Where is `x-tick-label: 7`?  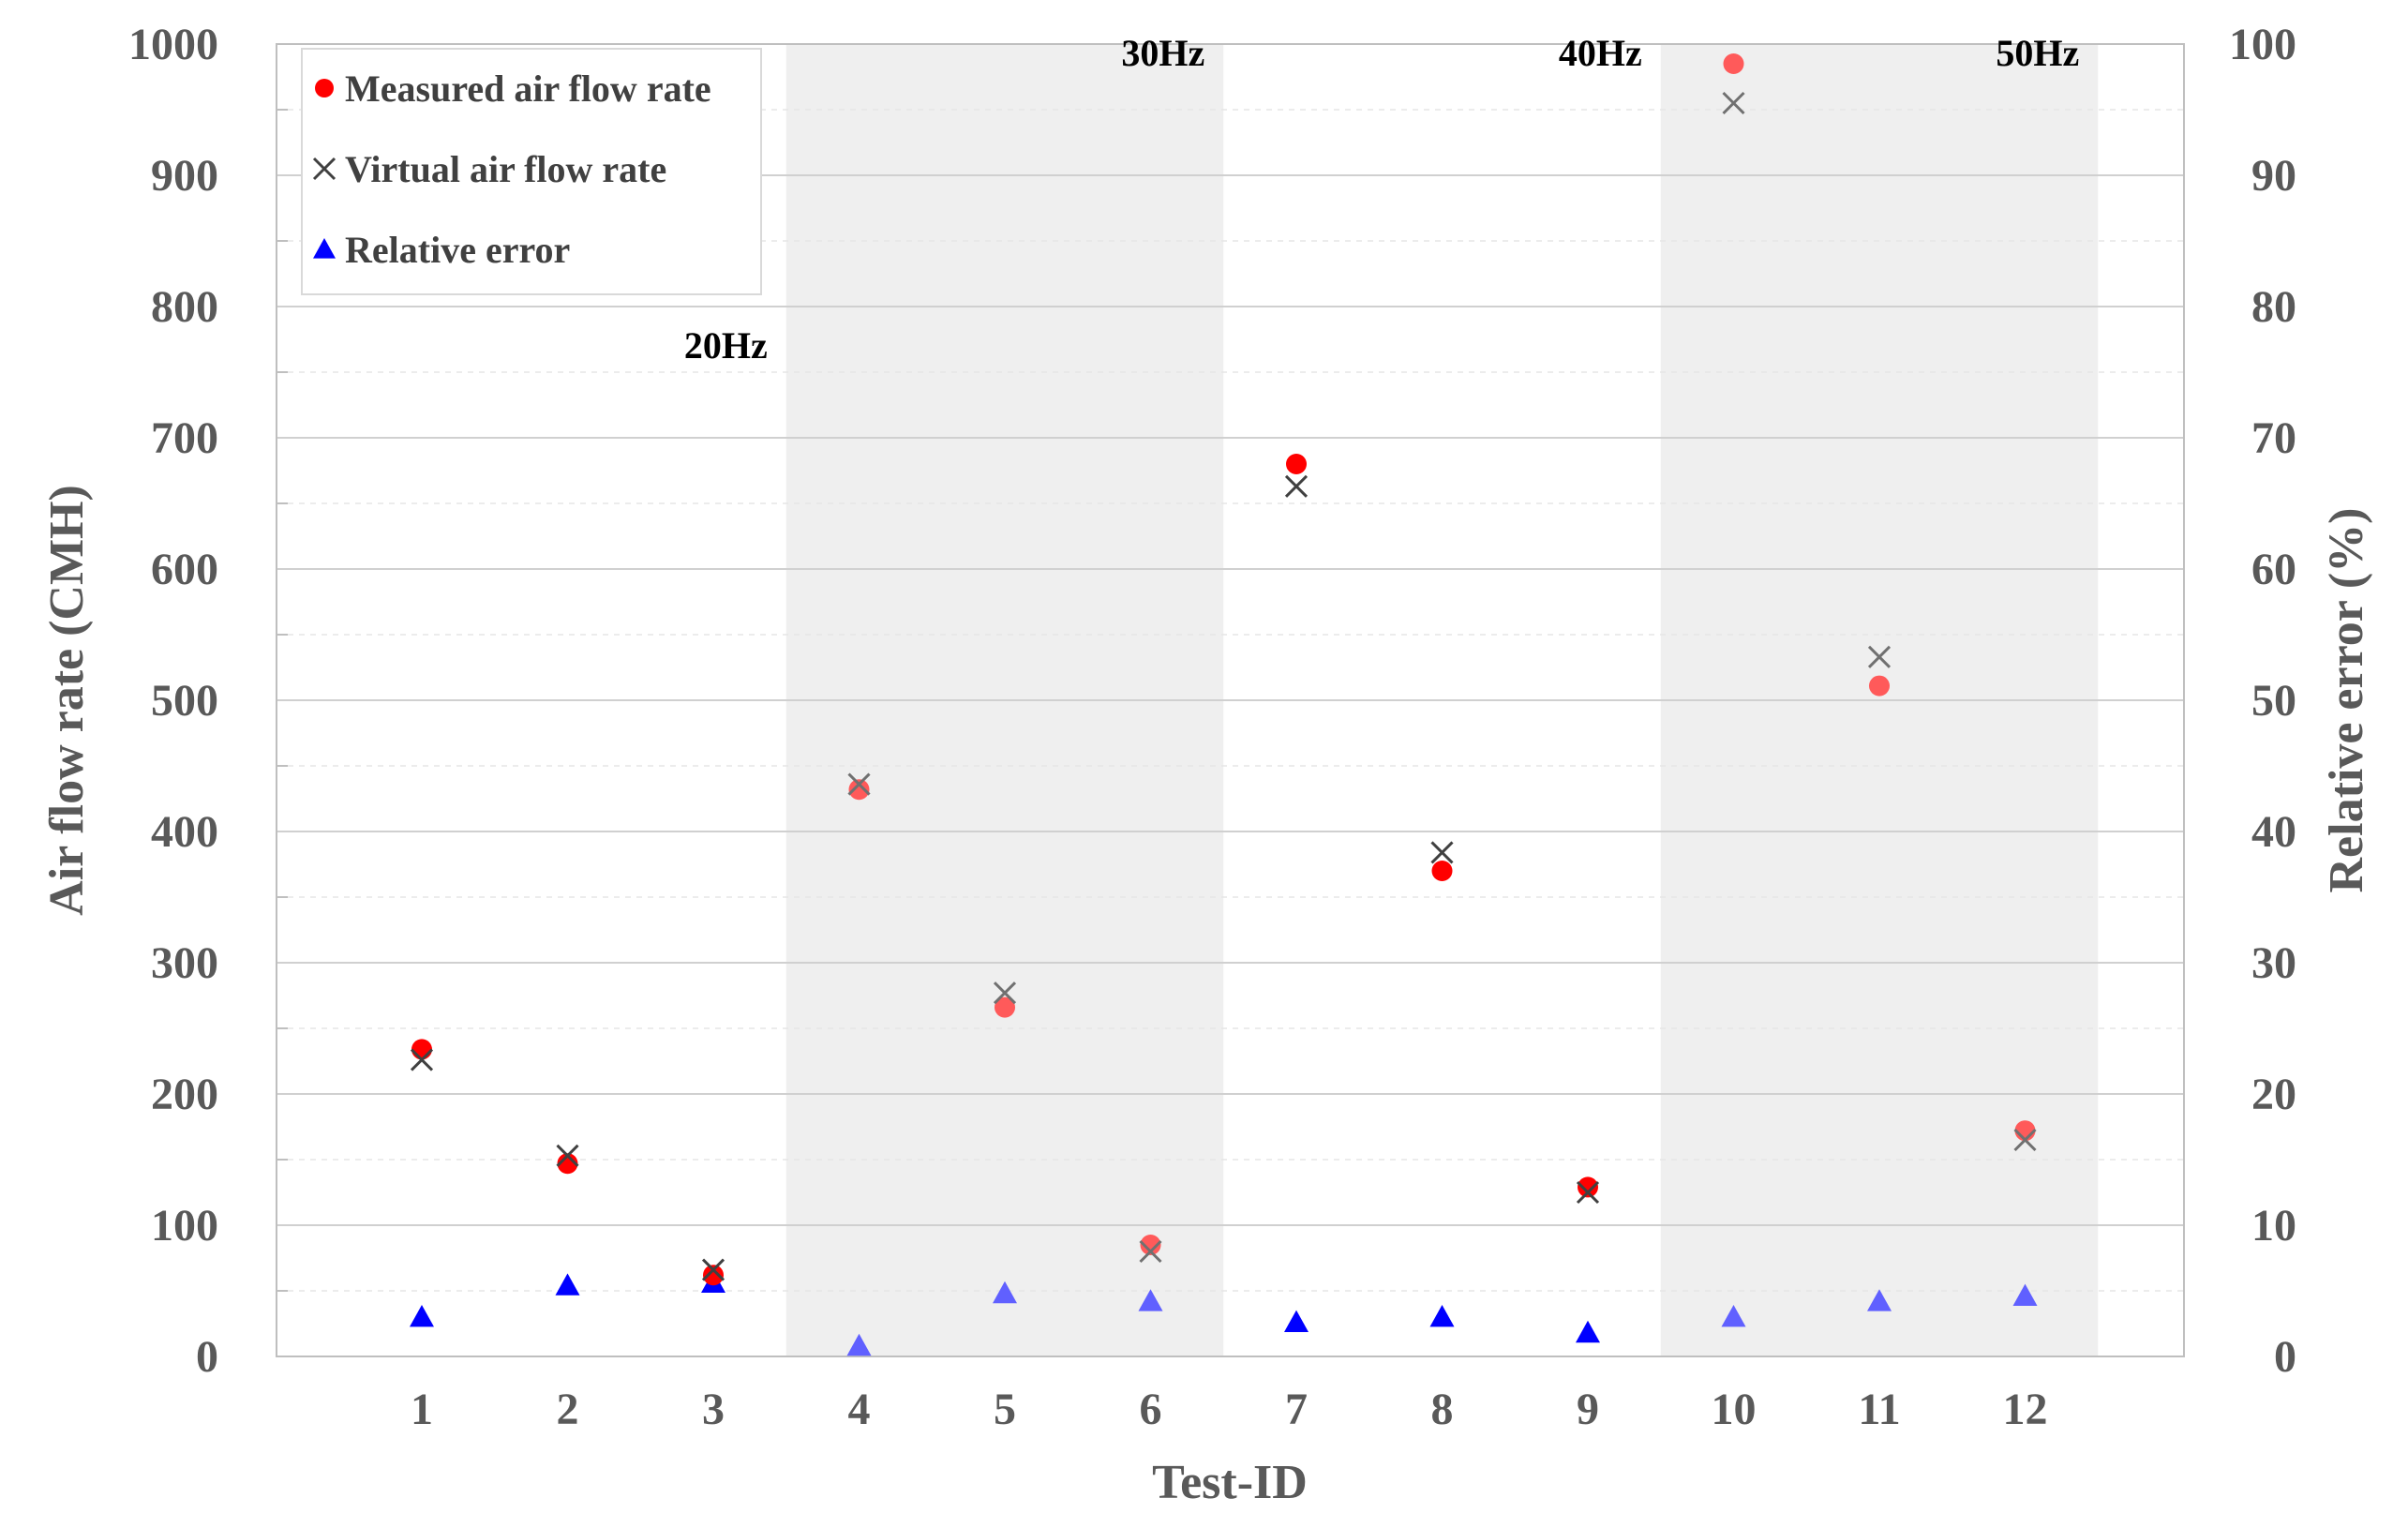 x-tick-label: 7 is located at coordinates (1296, 1409).